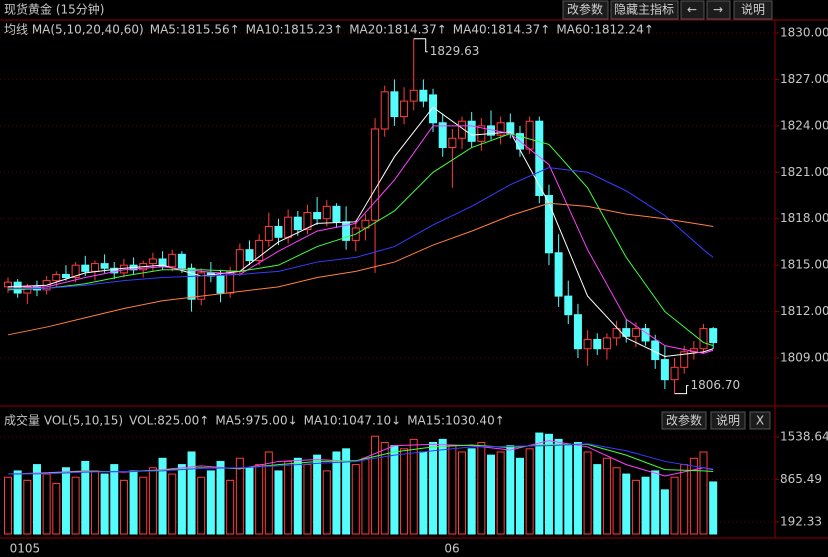  What do you see at coordinates (804, 79) in the screenshot?
I see `y-tick-label: 1827.00` at bounding box center [804, 79].